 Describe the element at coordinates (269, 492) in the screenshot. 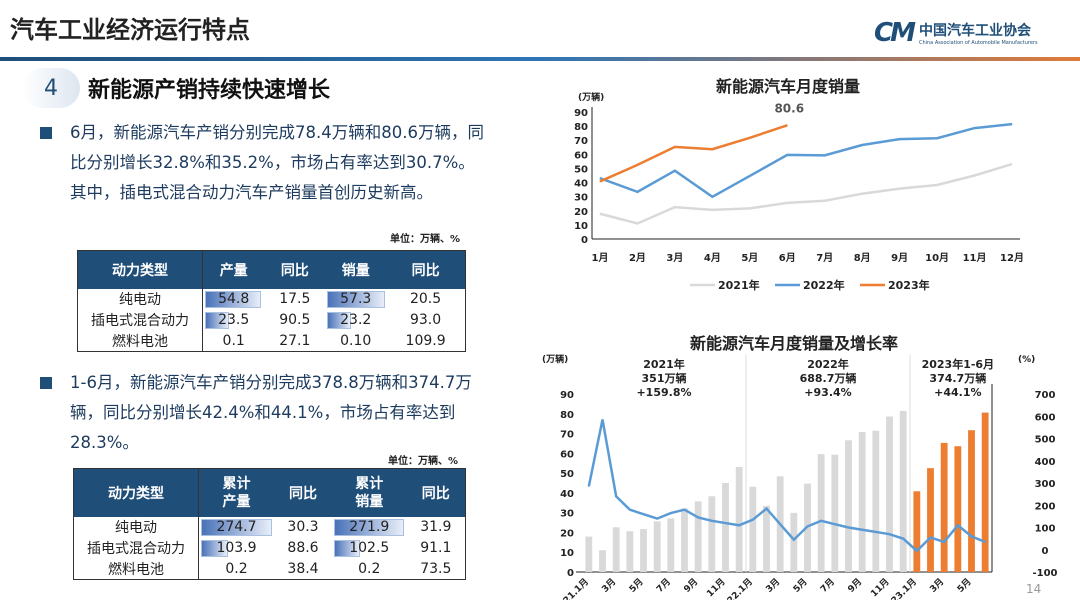

I see `table-header-row: 动力类型 累计产量 同比 累计销量 同比` at that location.